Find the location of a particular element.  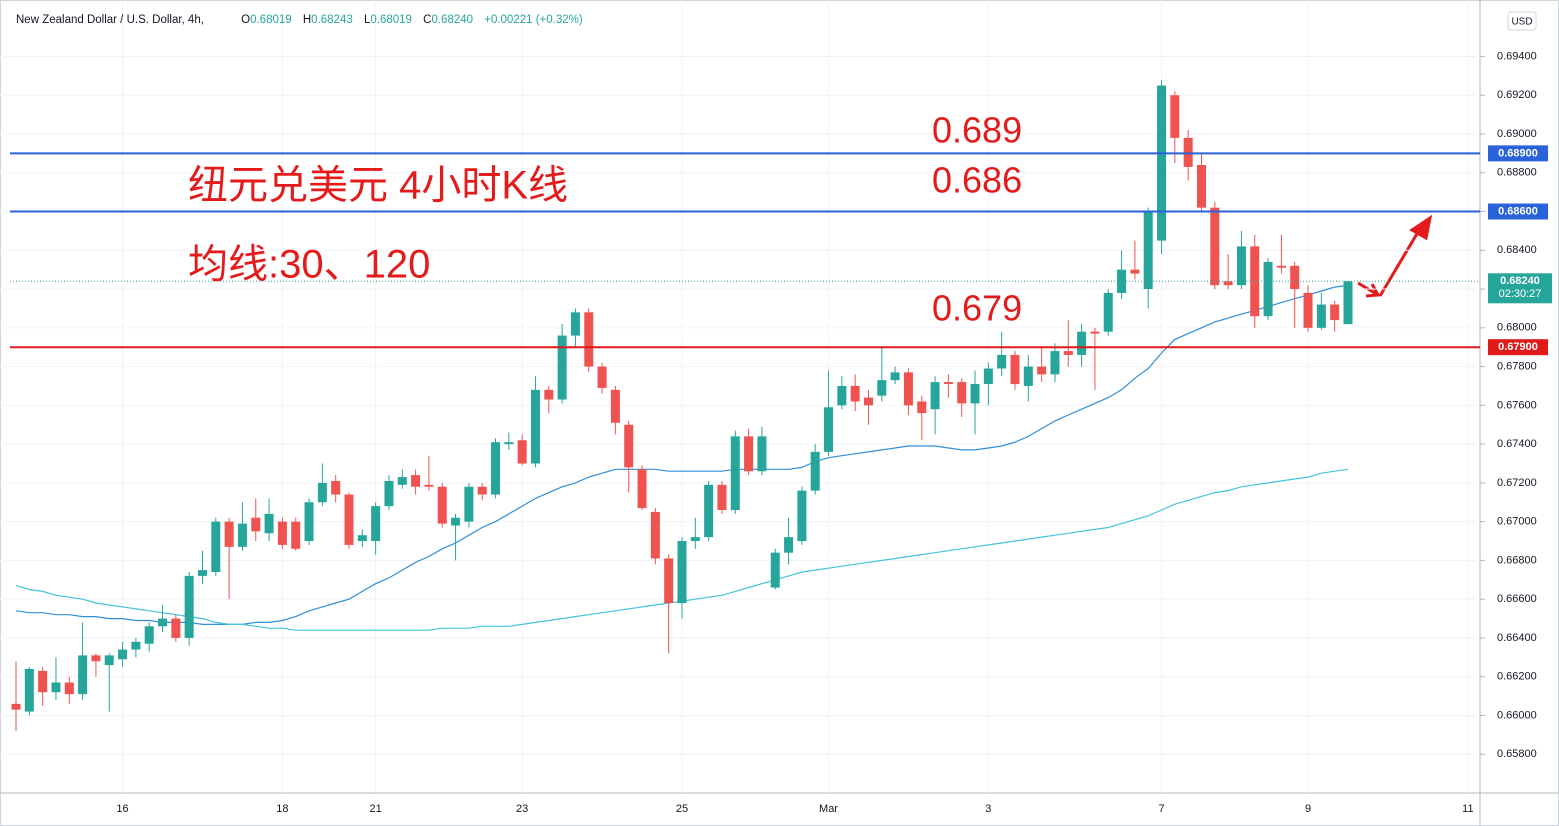

last-price-badge is located at coordinates (1520, 288).